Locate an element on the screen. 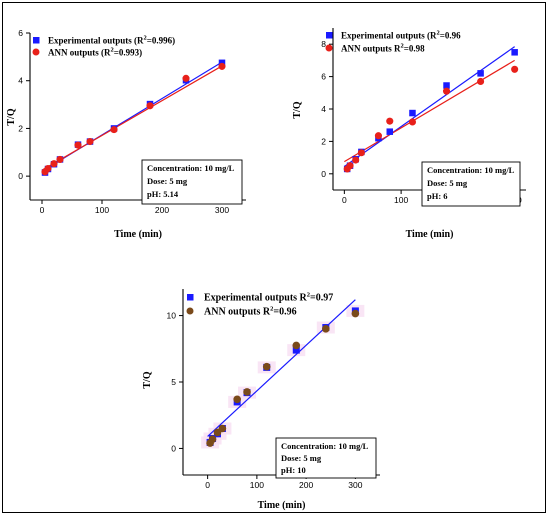 The image size is (550, 517). conditions-line: pH: 5.14 is located at coordinates (163, 194).